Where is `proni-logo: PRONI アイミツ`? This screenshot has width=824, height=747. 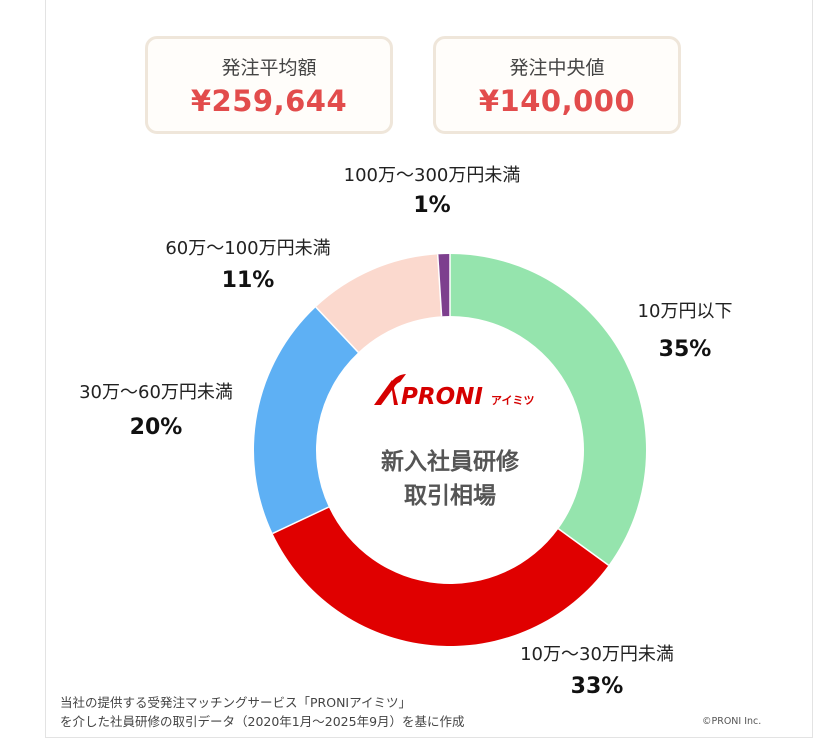 proni-logo: PRONI アイミツ is located at coordinates (454, 392).